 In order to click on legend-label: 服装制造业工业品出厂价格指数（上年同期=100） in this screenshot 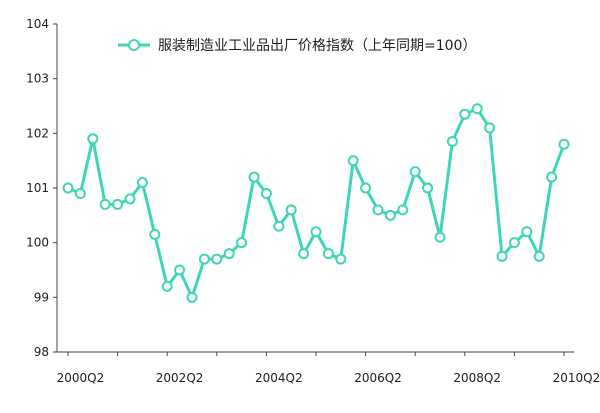, I will do `click(317, 46)`.